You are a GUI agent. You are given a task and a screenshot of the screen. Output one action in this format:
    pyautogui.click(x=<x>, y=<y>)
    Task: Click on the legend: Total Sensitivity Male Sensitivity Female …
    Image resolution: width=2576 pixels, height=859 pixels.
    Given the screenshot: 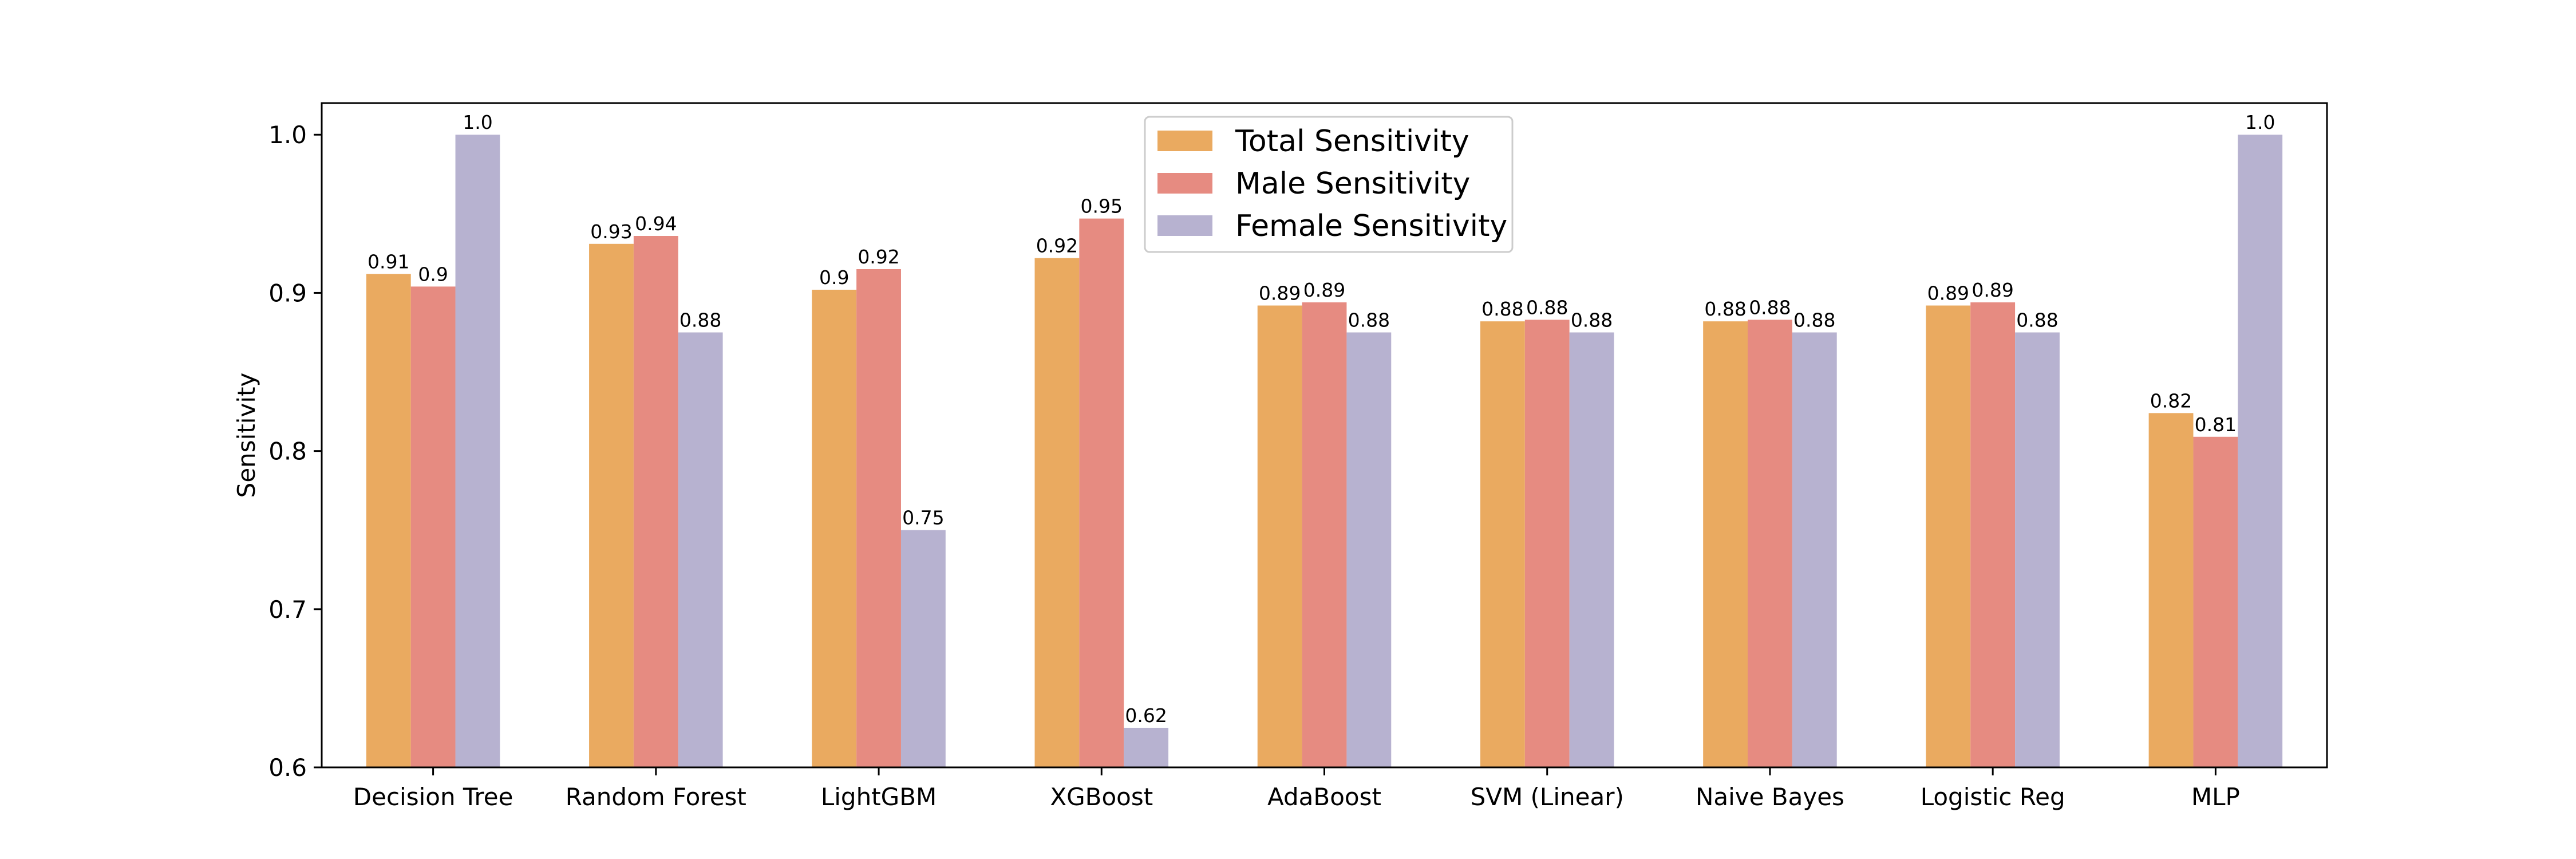 What is the action you would take?
    pyautogui.click(x=1329, y=184)
    